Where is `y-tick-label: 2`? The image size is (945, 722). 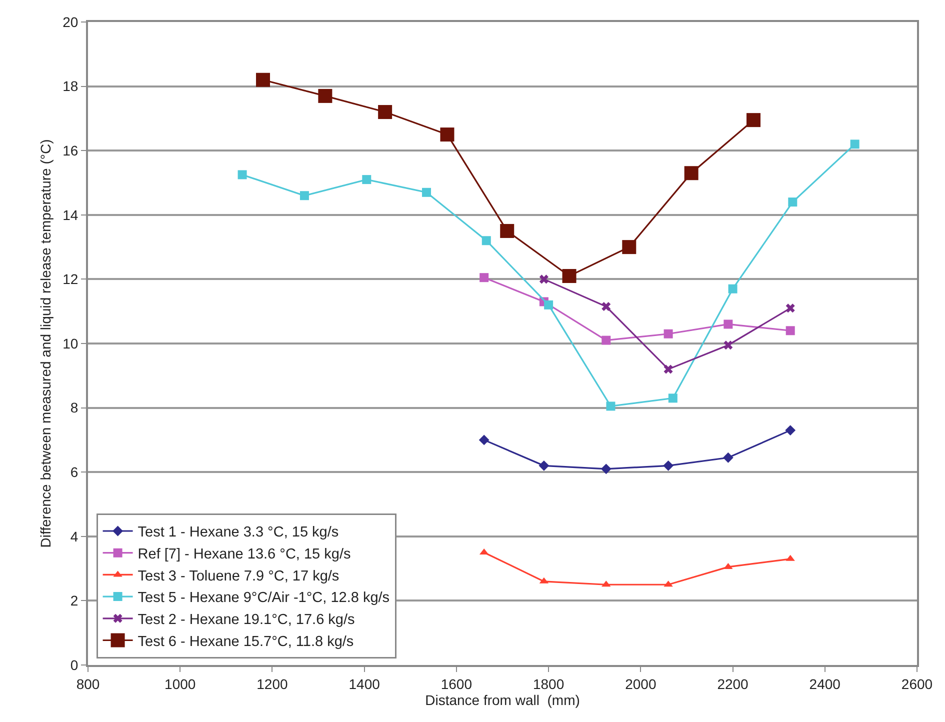
y-tick-label: 2 is located at coordinates (74, 600).